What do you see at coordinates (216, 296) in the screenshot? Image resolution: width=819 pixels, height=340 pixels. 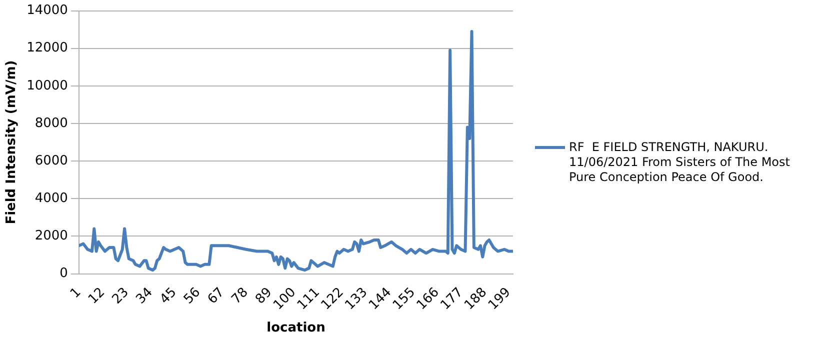 I see `x-tick-label: 67` at bounding box center [216, 296].